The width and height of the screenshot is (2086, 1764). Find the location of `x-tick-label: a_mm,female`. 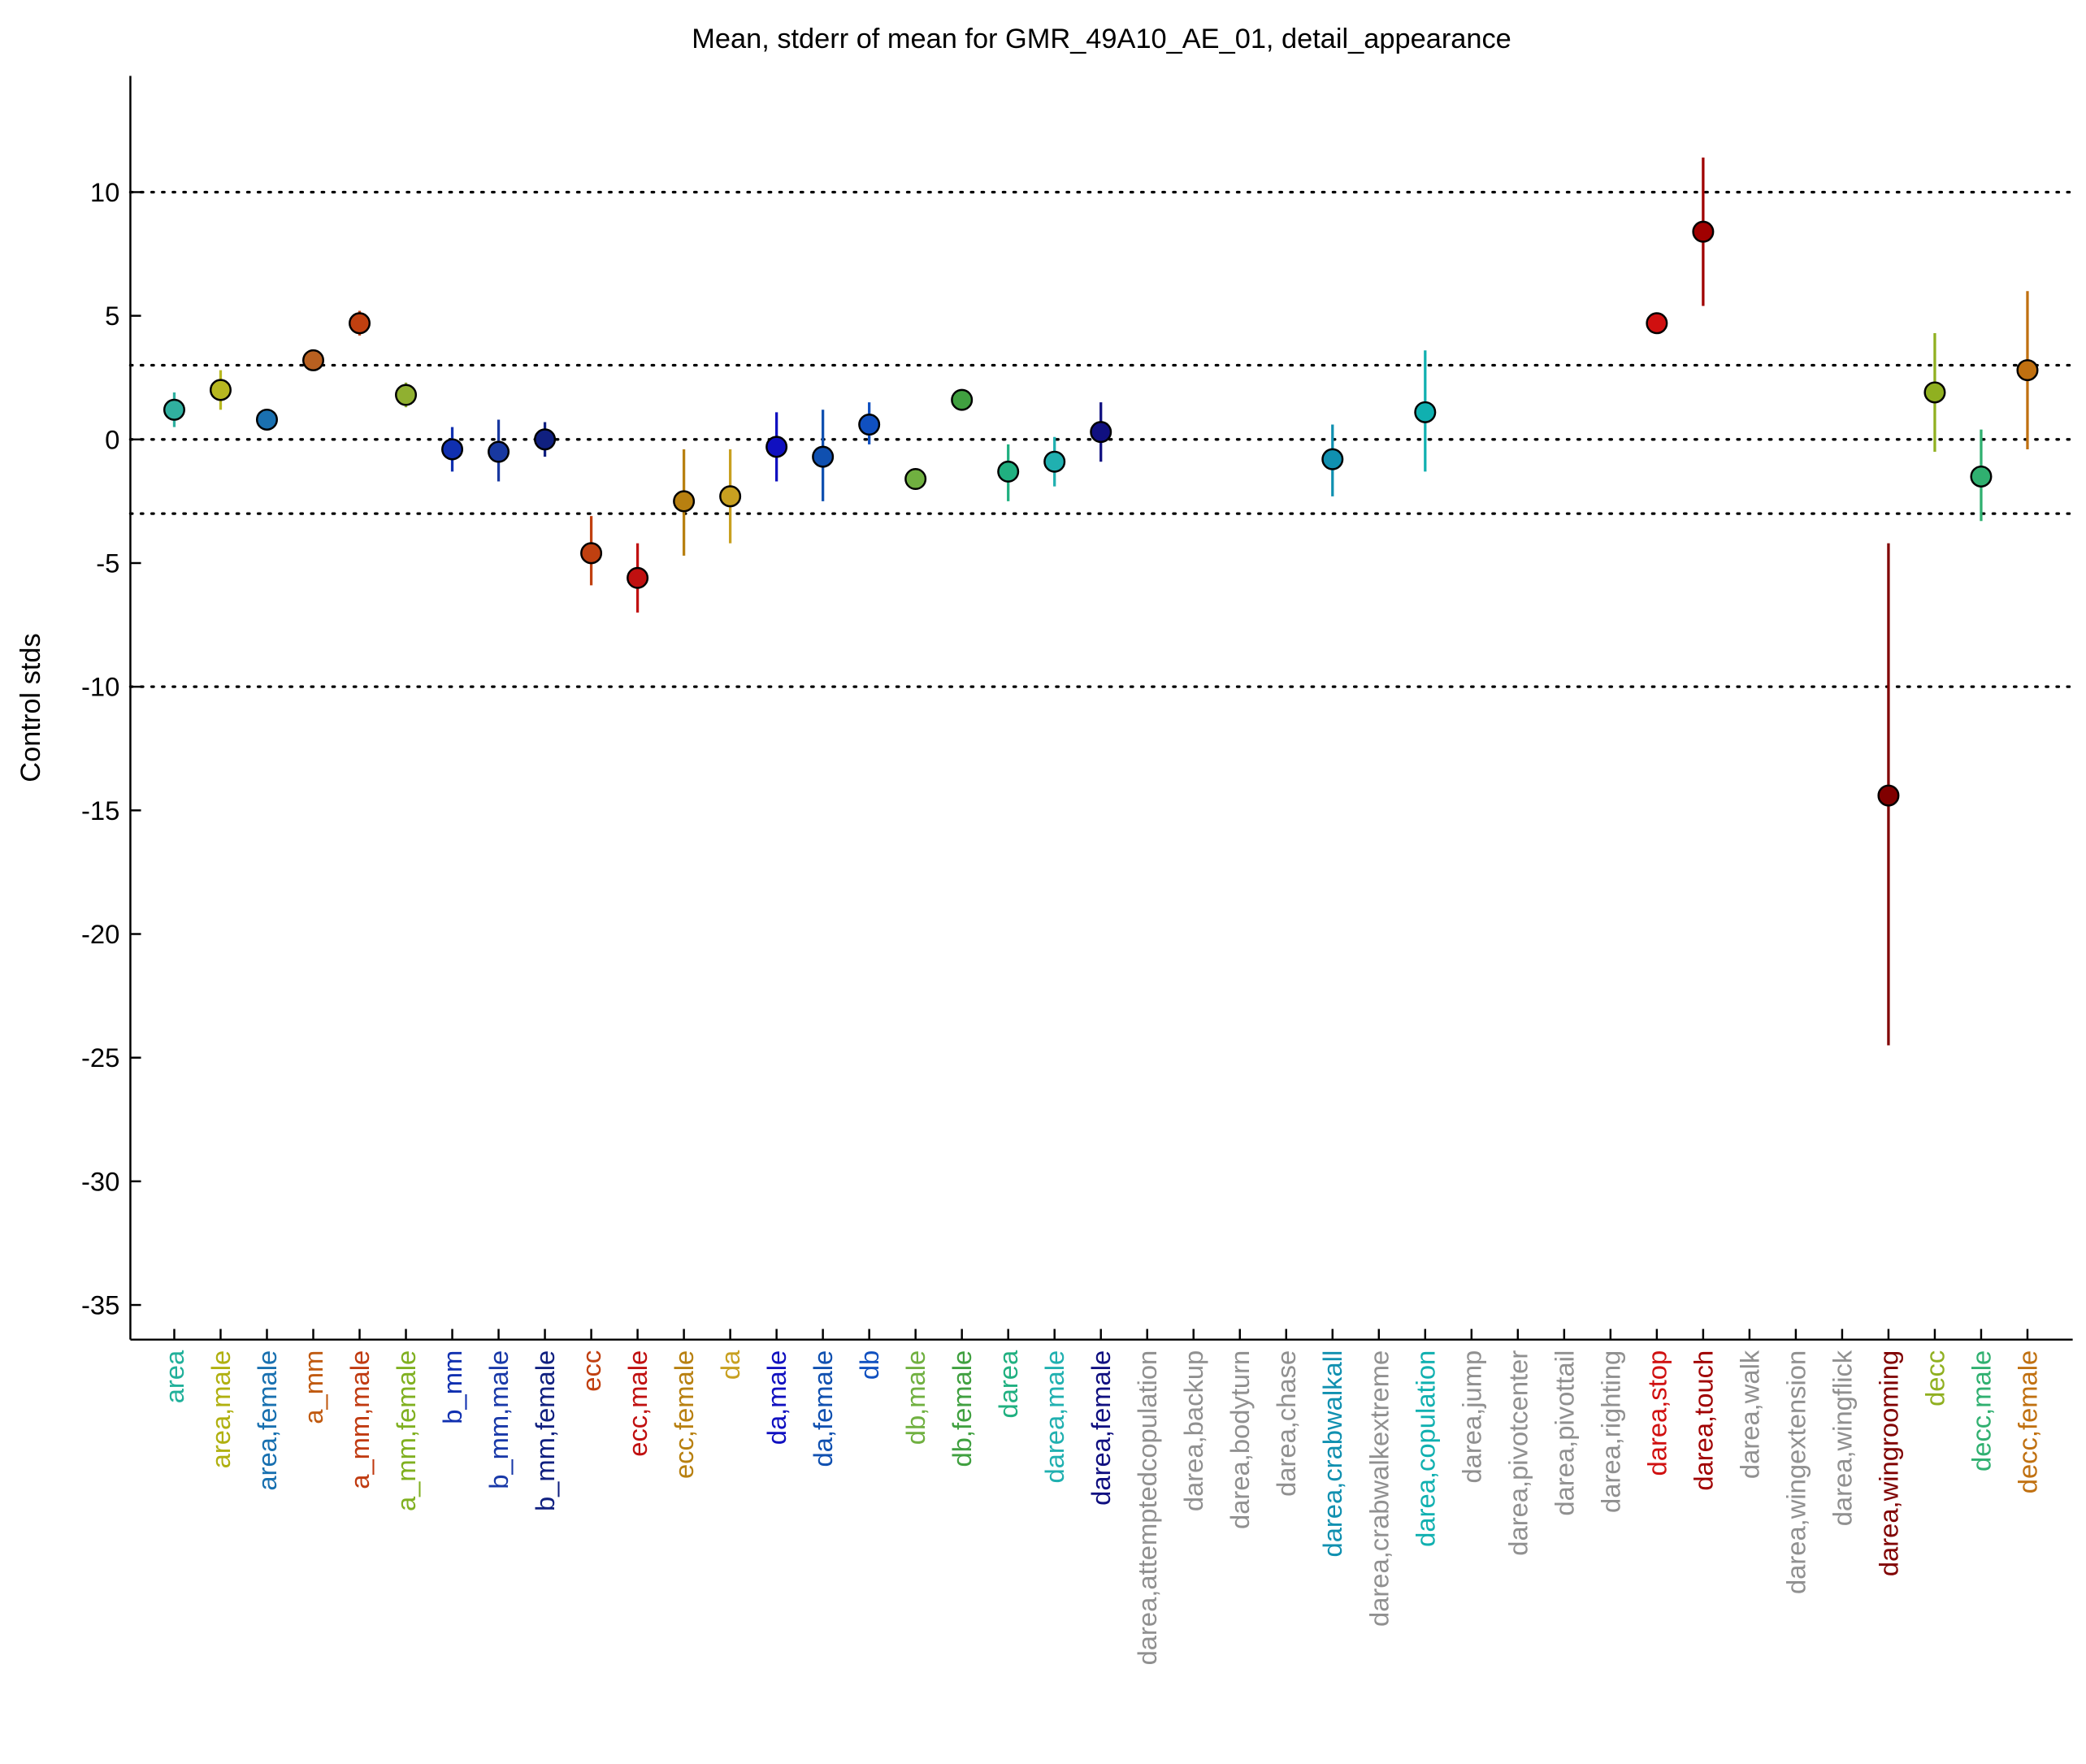

x-tick-label: a_mm,female is located at coordinates (406, 1430).